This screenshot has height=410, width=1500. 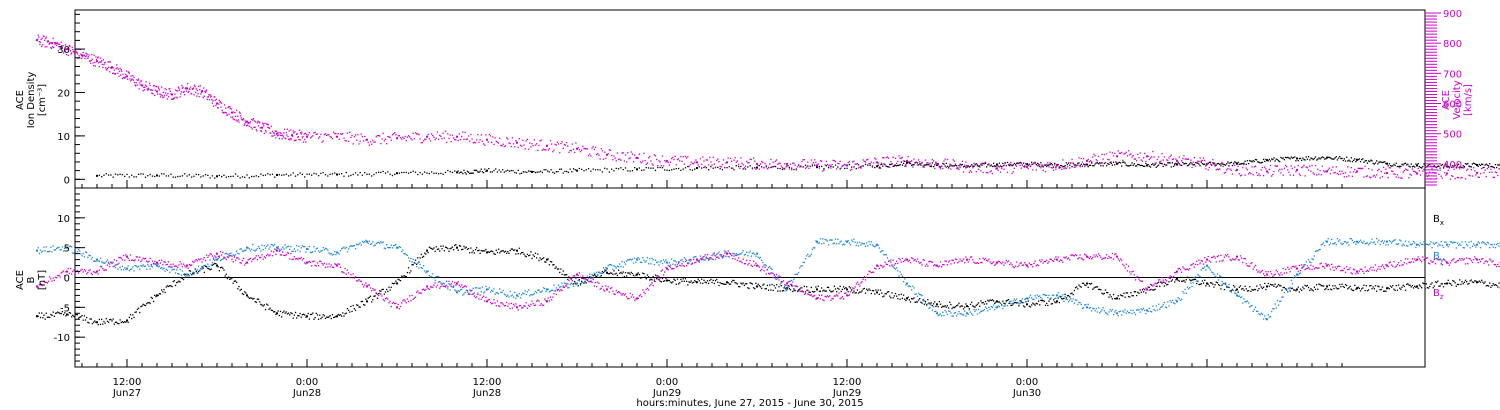 I want to click on ion-density-point, so click(x=217, y=176).